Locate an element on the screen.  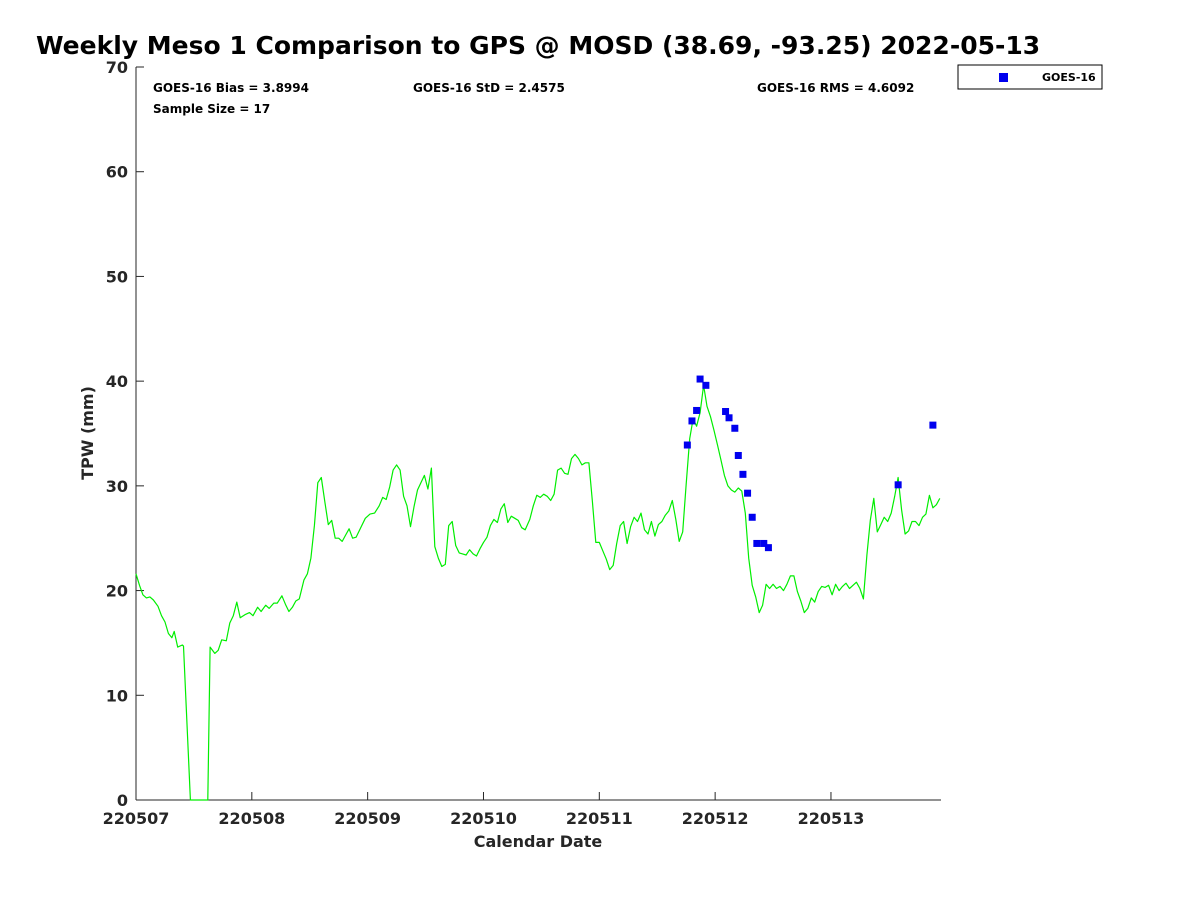
y-tick-label: 10 is located at coordinates (117, 695).